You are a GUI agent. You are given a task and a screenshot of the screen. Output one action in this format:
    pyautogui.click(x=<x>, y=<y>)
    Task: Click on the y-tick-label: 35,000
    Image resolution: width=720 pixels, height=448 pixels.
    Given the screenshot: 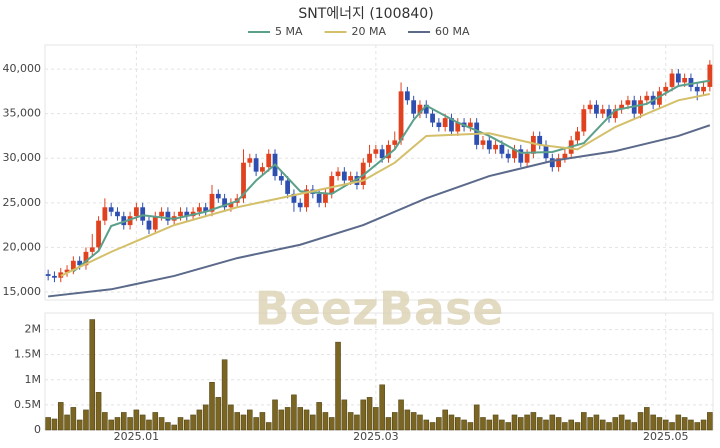 What is the action you would take?
    pyautogui.click(x=22, y=113)
    